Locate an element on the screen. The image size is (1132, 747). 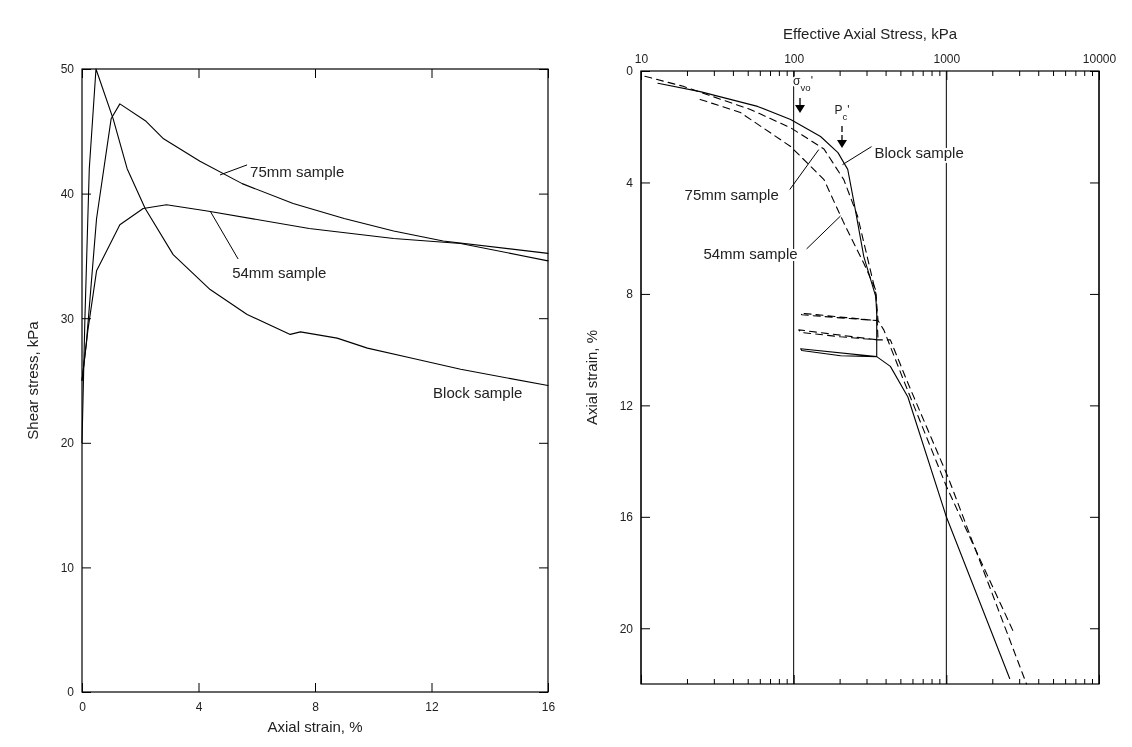
x-tick-label: 1000 is located at coordinates (947, 59).